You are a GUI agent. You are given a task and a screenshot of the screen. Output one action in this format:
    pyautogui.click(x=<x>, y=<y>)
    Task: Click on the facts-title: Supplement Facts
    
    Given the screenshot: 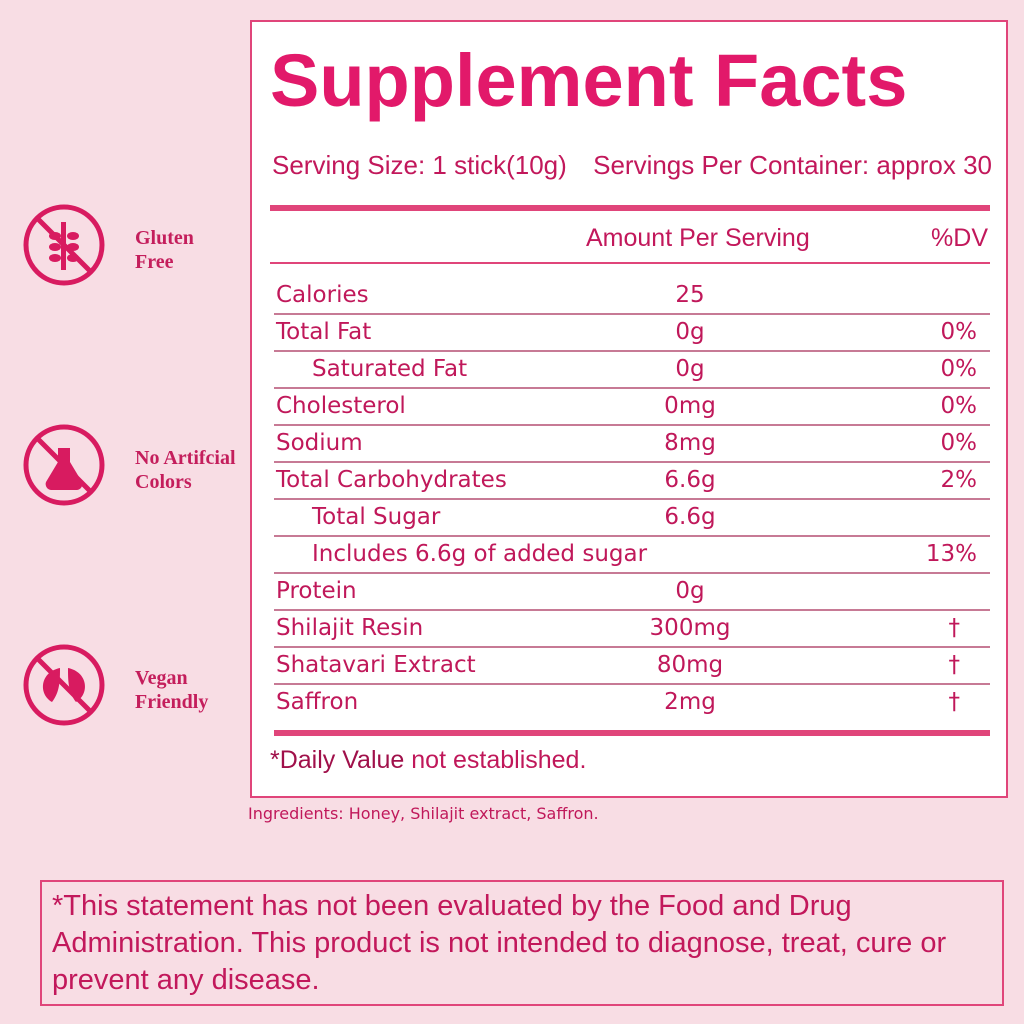 What is the action you would take?
    pyautogui.click(x=589, y=80)
    